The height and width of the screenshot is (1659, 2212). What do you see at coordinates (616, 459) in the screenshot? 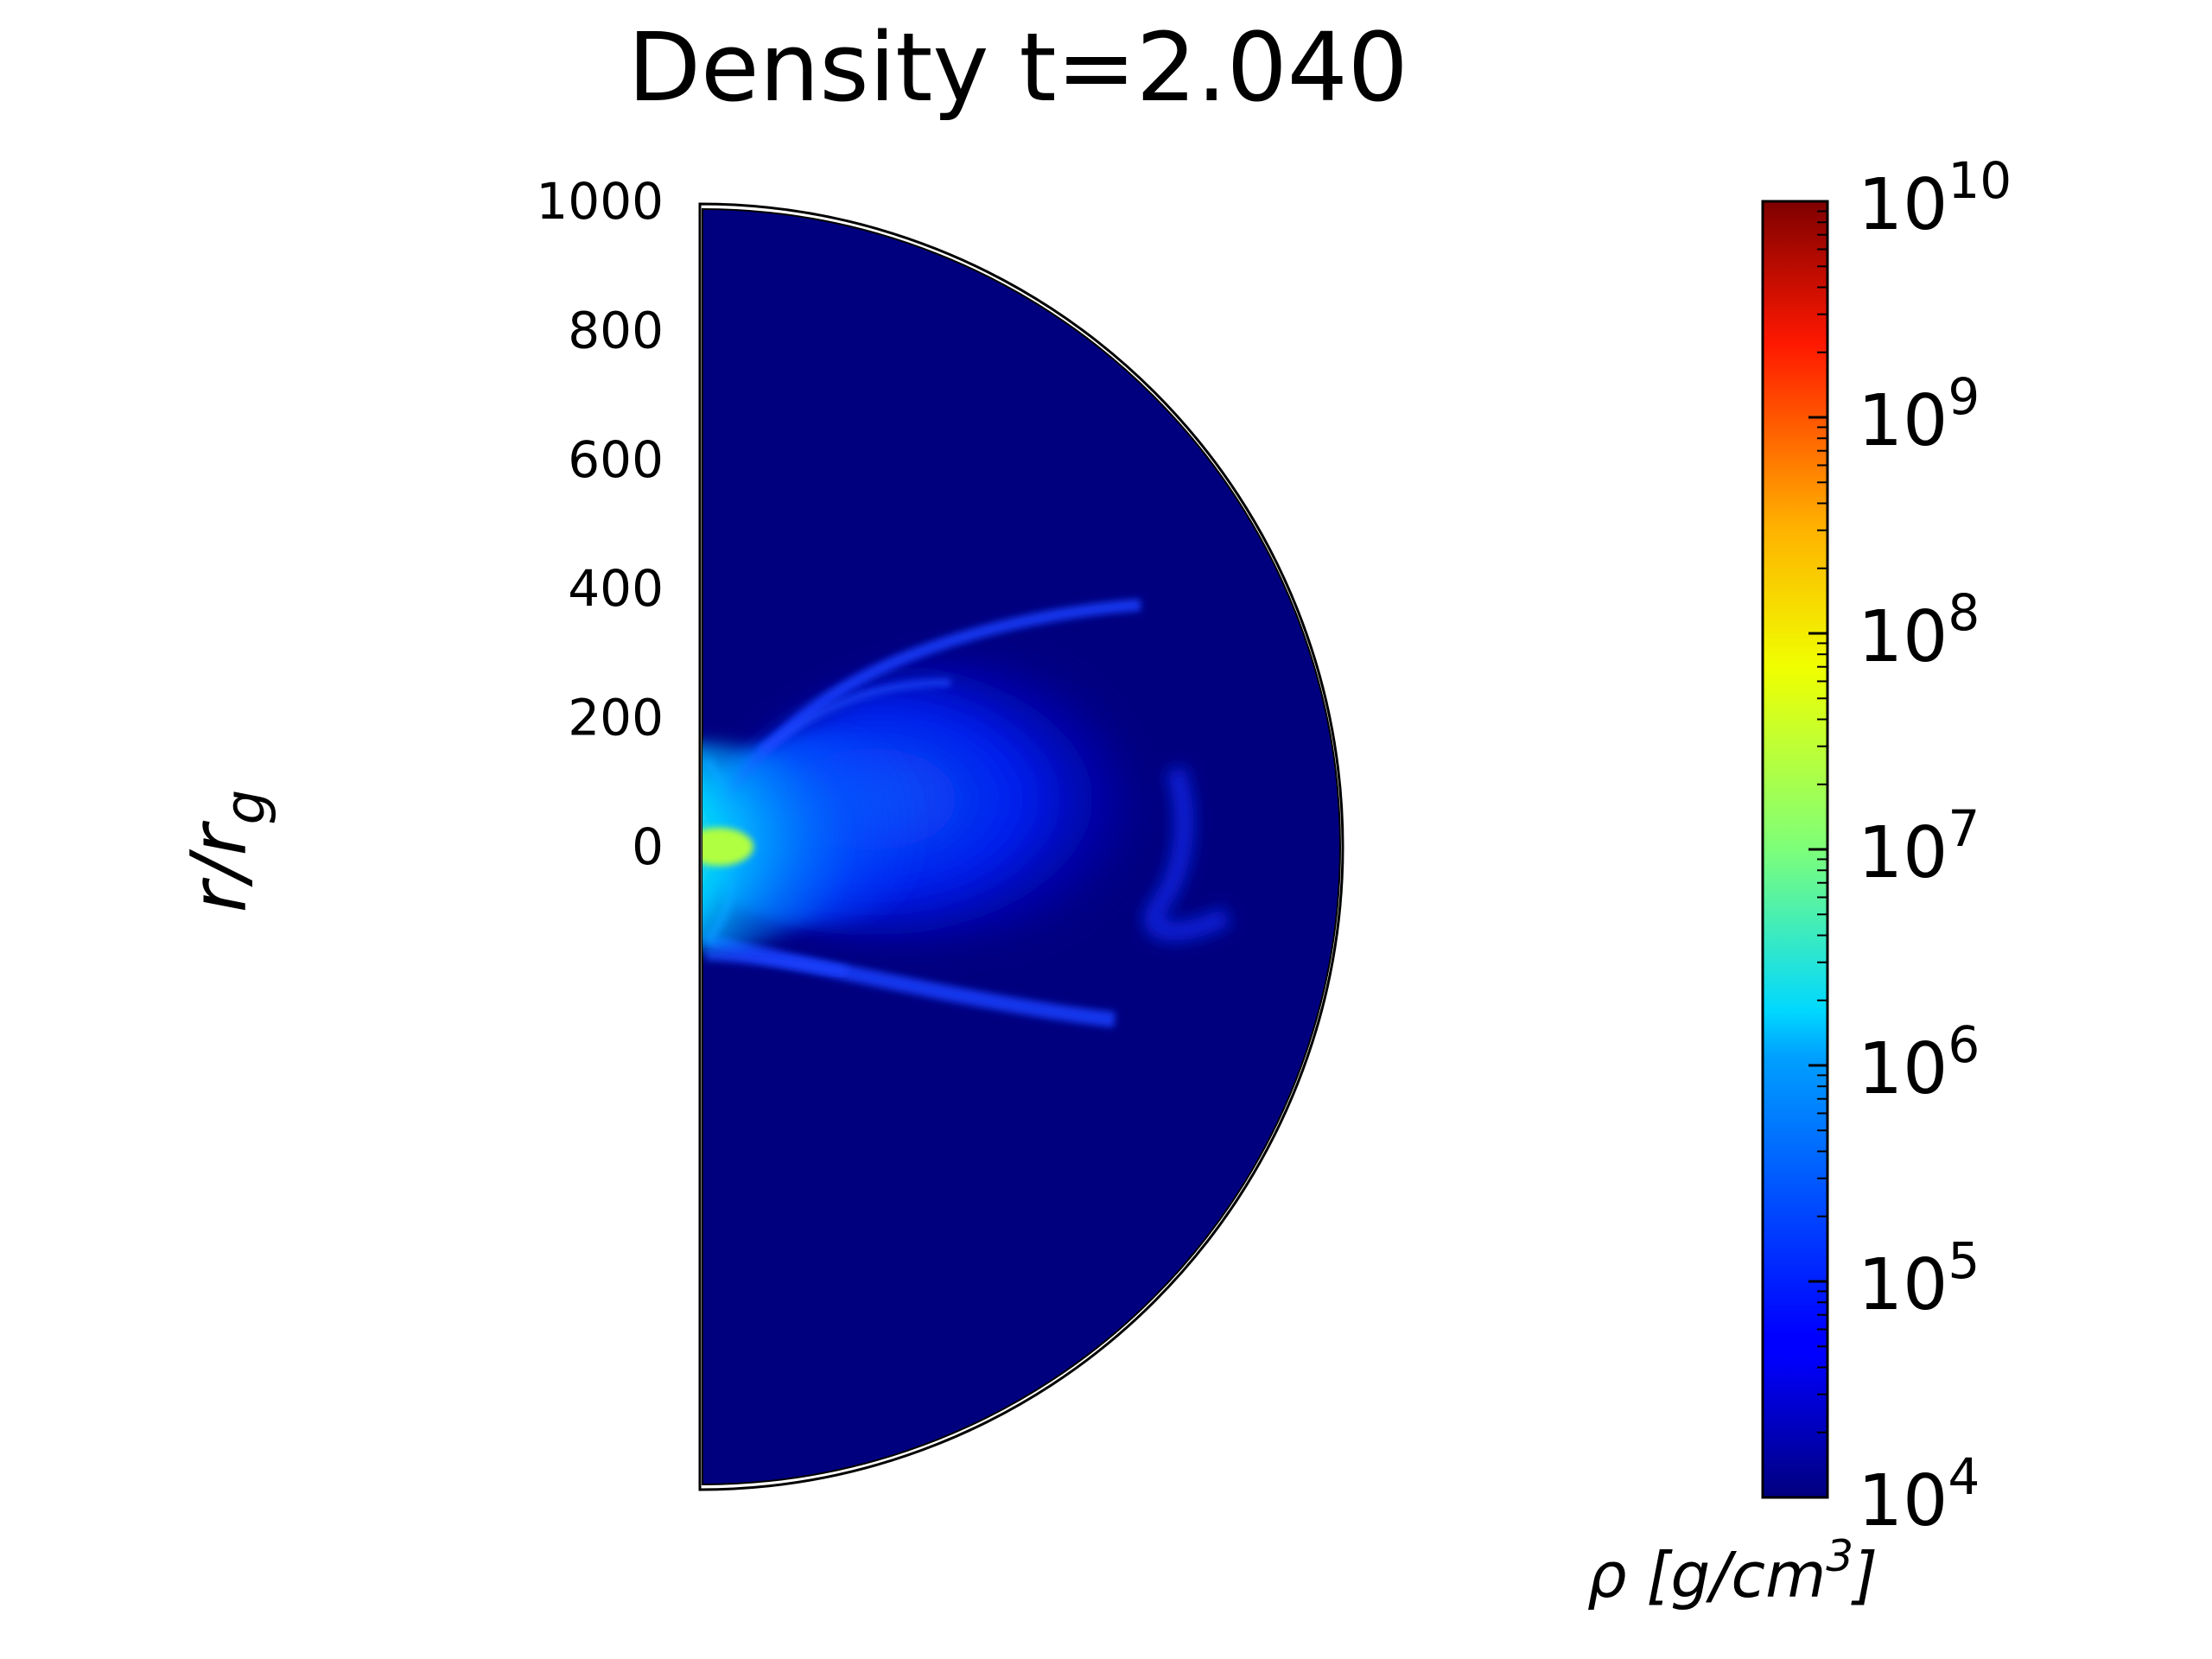
I see `y-tick-label: 600` at bounding box center [616, 459].